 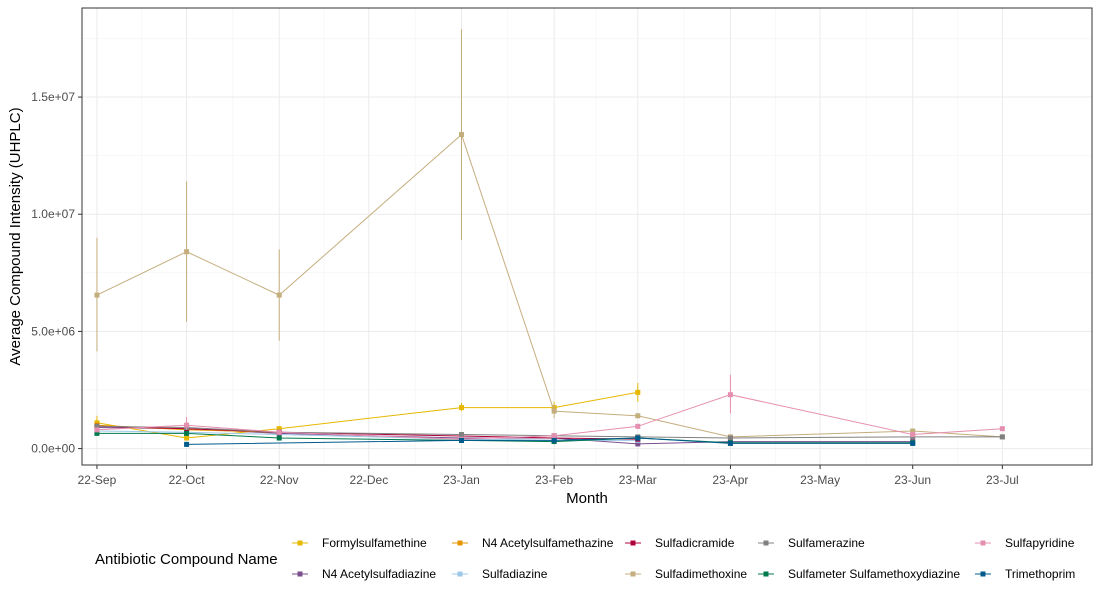 What do you see at coordinates (515, 574) in the screenshot?
I see `legend-label: Sulfadiazine` at bounding box center [515, 574].